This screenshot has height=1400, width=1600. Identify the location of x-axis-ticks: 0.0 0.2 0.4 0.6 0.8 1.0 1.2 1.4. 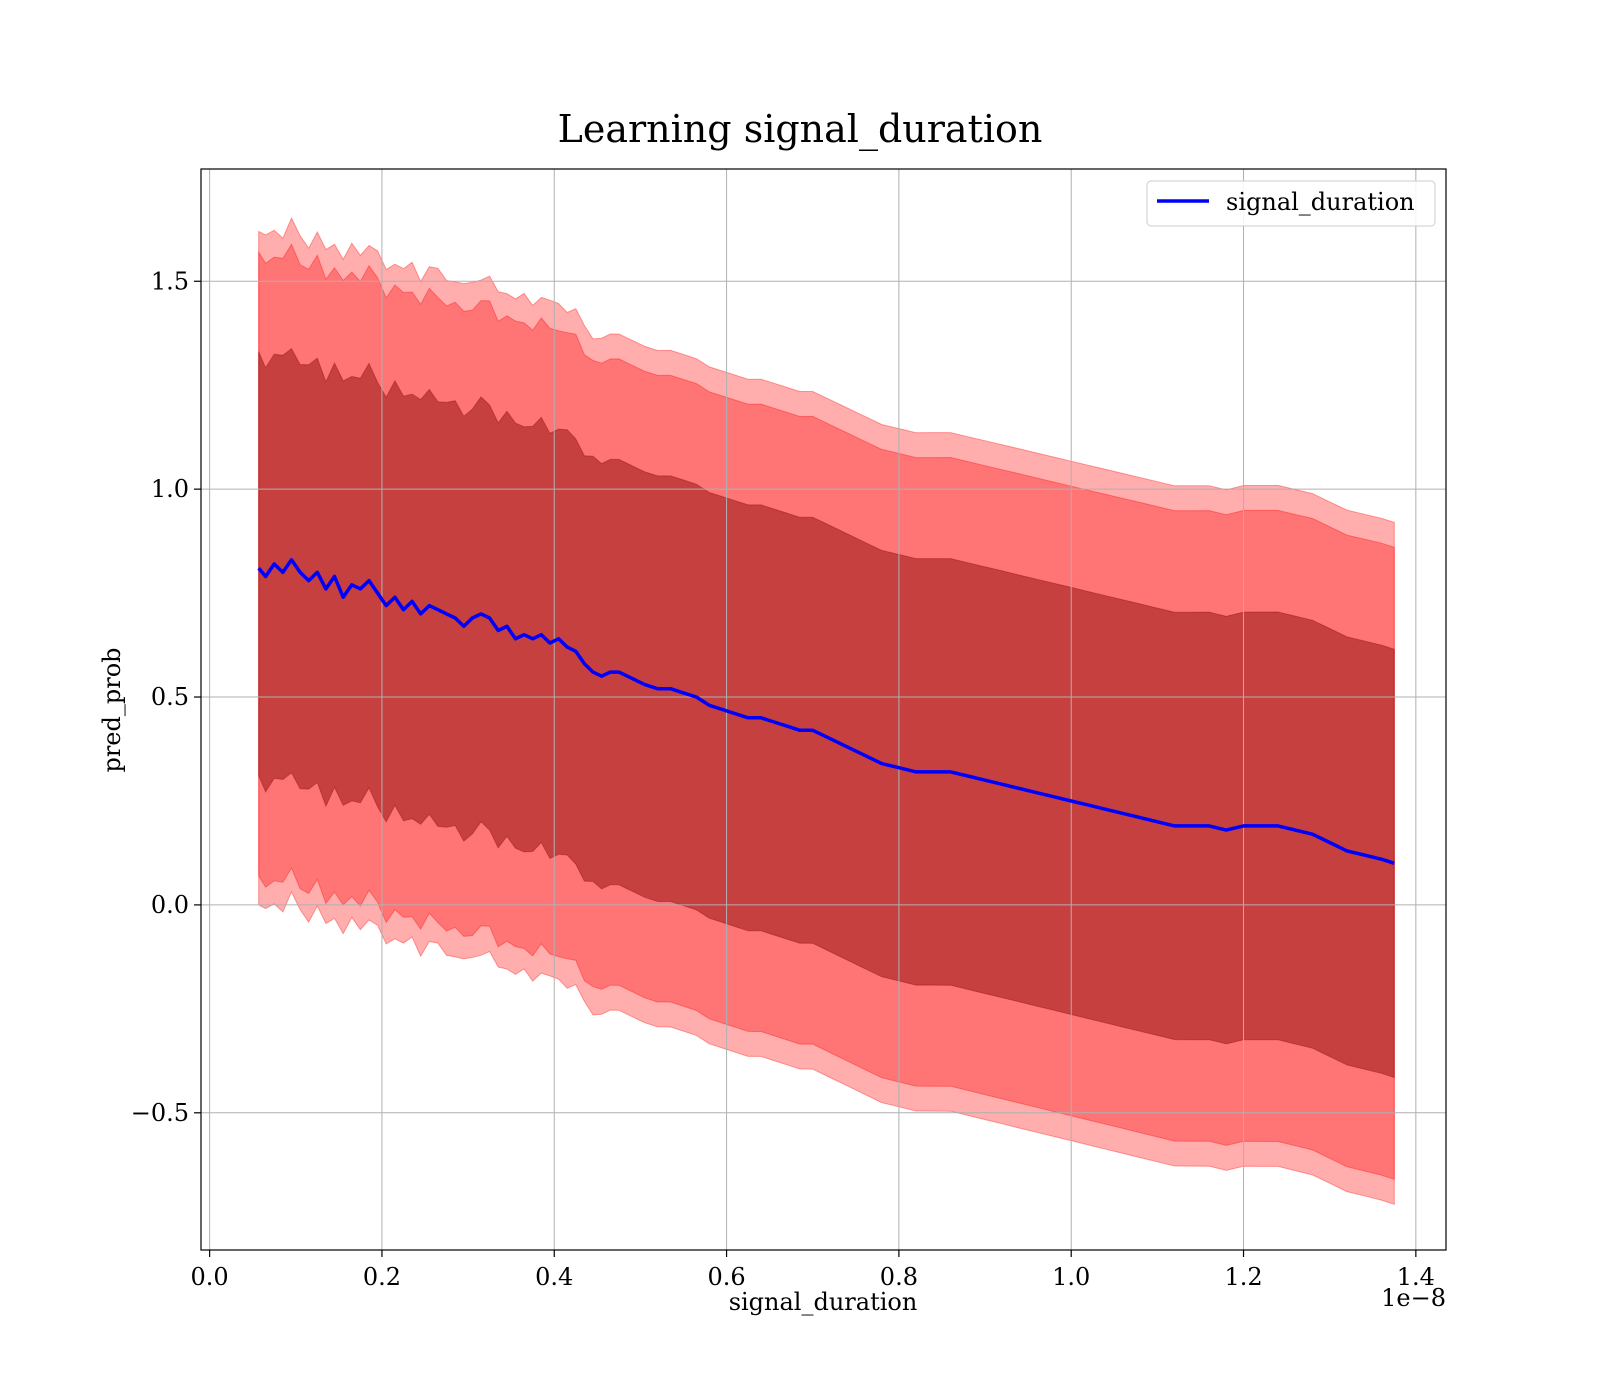
(813, 1270).